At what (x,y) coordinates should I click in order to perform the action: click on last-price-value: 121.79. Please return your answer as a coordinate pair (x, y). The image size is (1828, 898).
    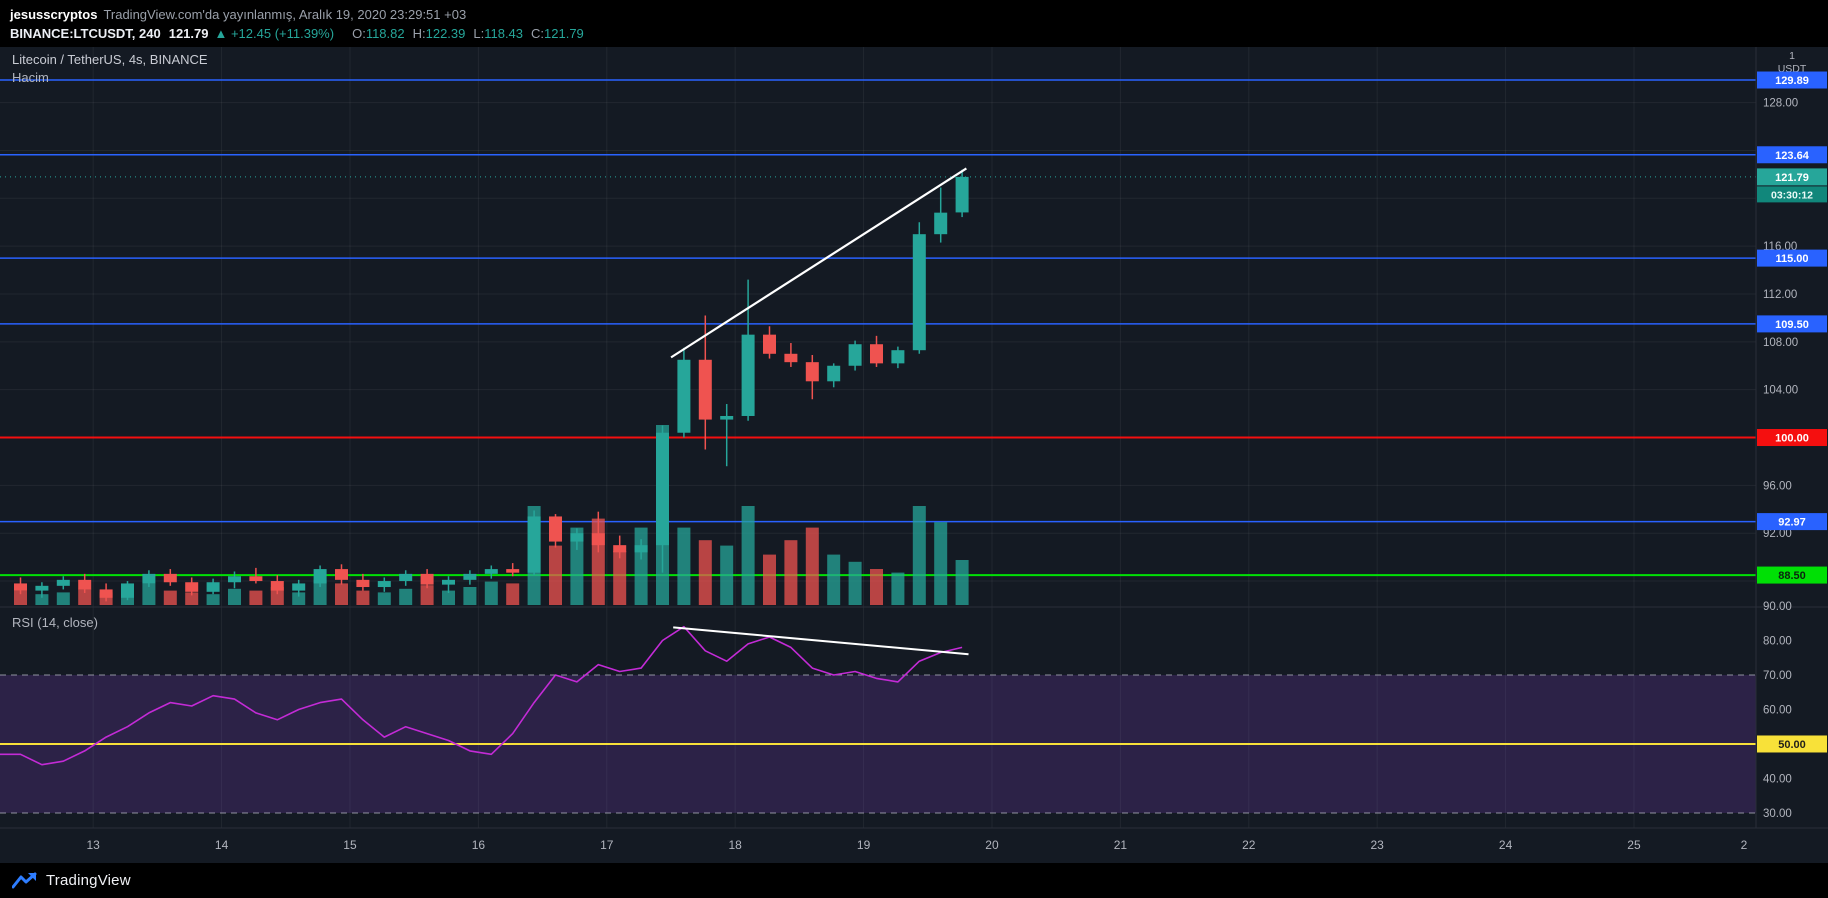
    Looking at the image, I should click on (188, 33).